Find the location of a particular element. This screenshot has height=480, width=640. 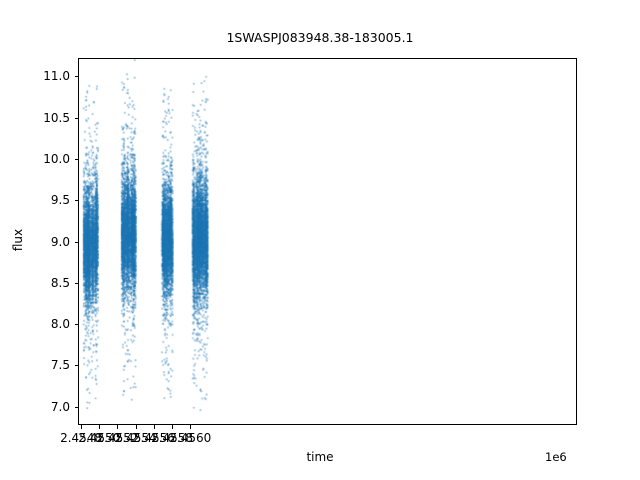

x-tick-label: 2.4554 is located at coordinates (135, 438).